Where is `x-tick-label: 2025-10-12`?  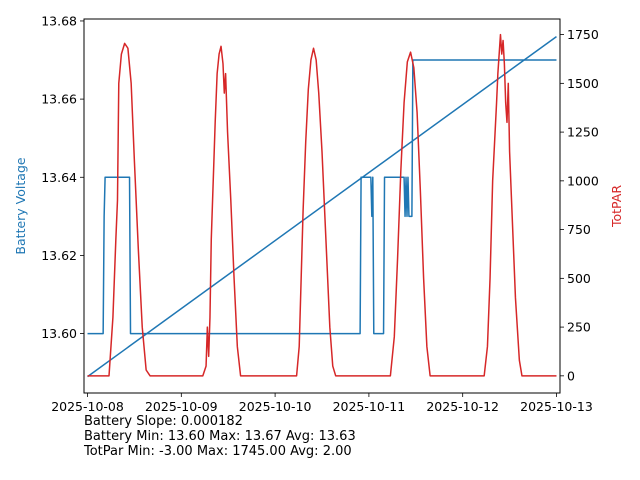 x-tick-label: 2025-10-12 is located at coordinates (462, 406).